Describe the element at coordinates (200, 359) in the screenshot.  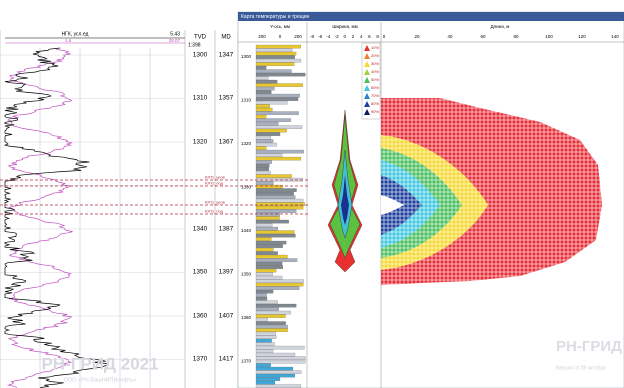
I see `tvd-label: 1370` at that location.